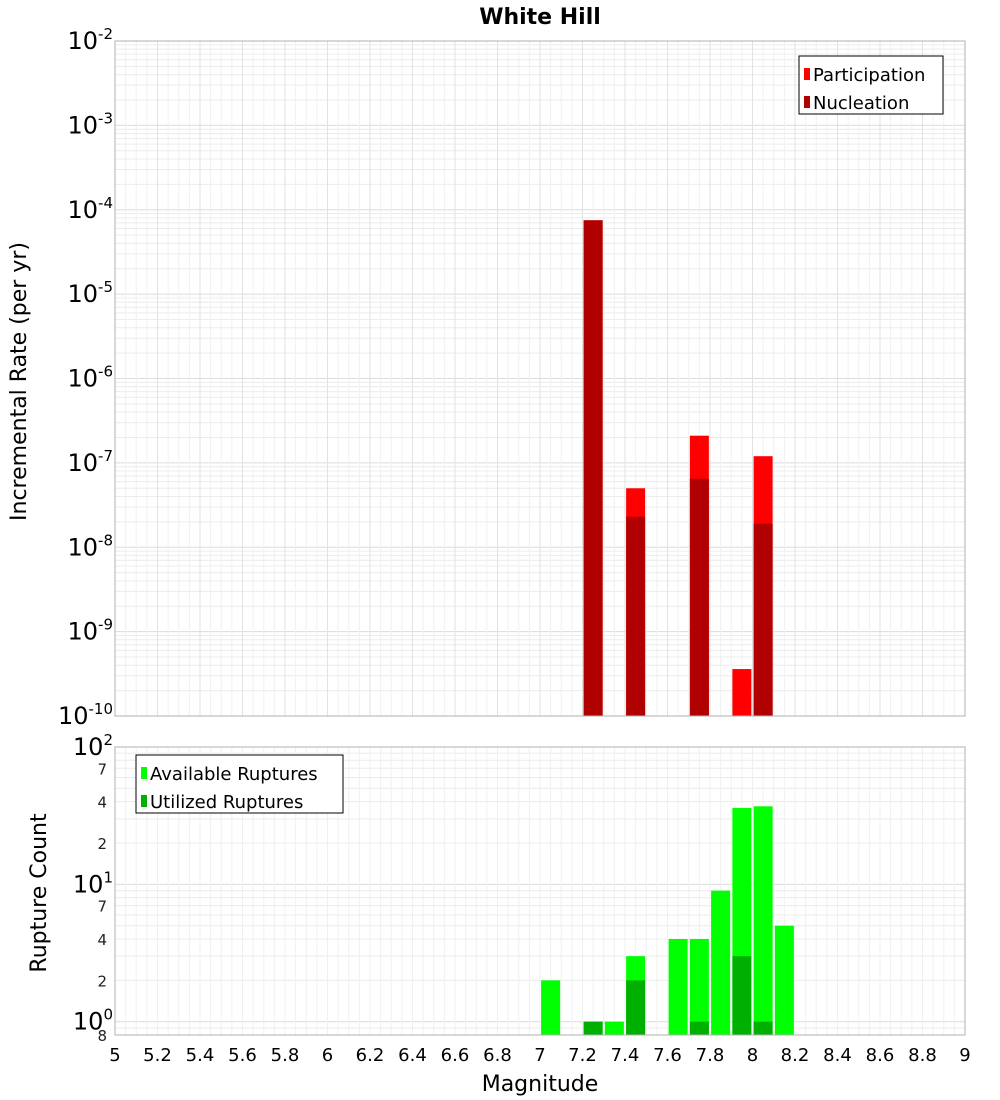 The height and width of the screenshot is (1100, 1000). What do you see at coordinates (85, 715) in the screenshot?
I see `y-tick-label: 10⁻¹⁰` at bounding box center [85, 715].